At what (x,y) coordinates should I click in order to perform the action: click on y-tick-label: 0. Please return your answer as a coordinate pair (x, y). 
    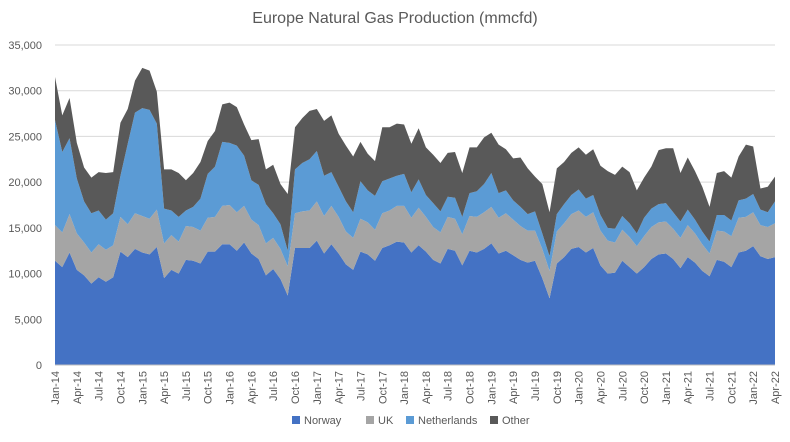
    Looking at the image, I should click on (39, 366).